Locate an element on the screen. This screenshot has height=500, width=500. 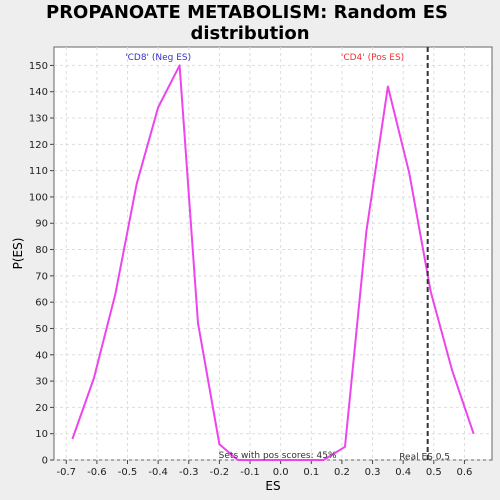
y-tick-label: 100 is located at coordinates (38, 197).